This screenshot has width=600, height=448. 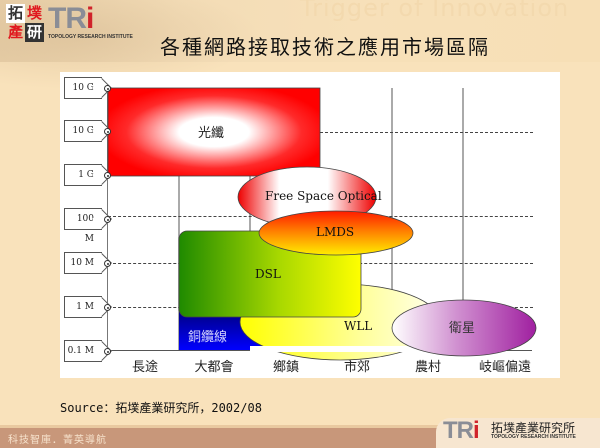 What do you see at coordinates (214, 367) in the screenshot?
I see `x-label: 大都會` at bounding box center [214, 367].